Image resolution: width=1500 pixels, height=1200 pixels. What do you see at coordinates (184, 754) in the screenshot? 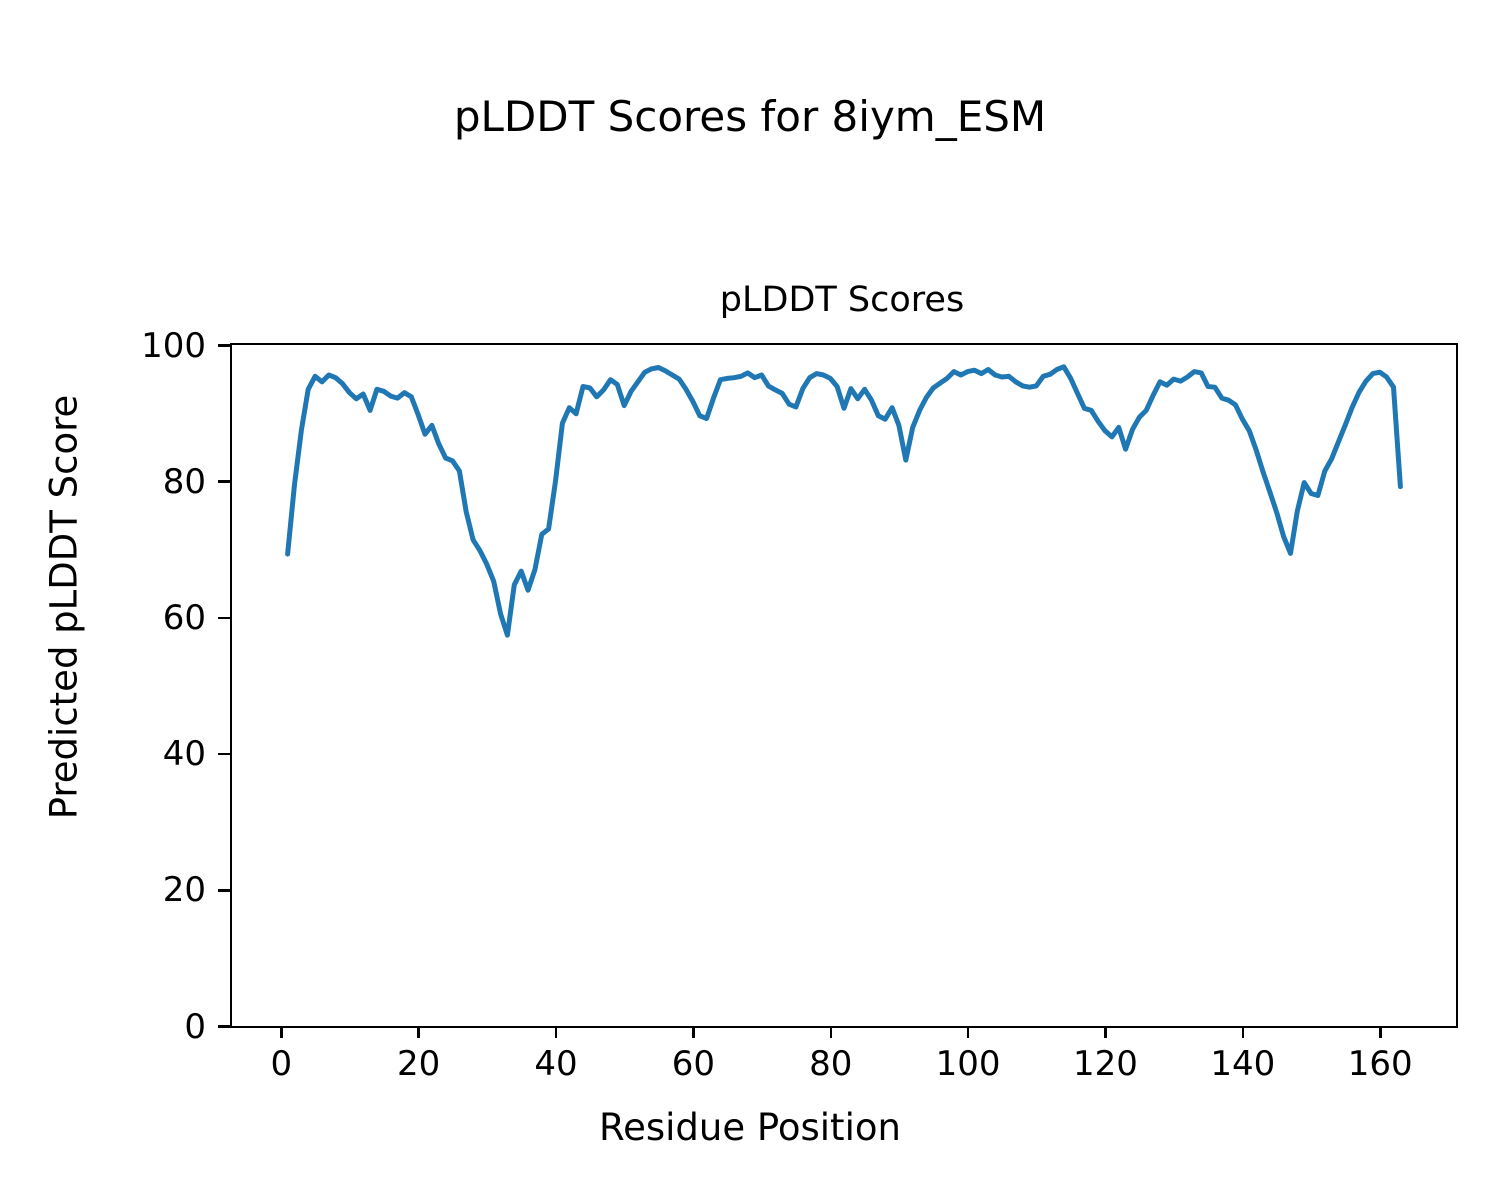
I see `y-tick-label: 40` at bounding box center [184, 754].